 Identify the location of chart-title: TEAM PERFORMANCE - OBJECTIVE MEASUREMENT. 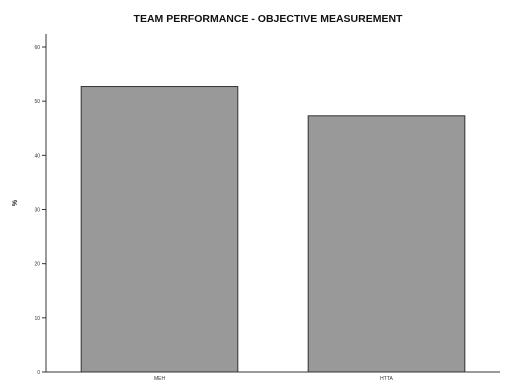
(269, 19).